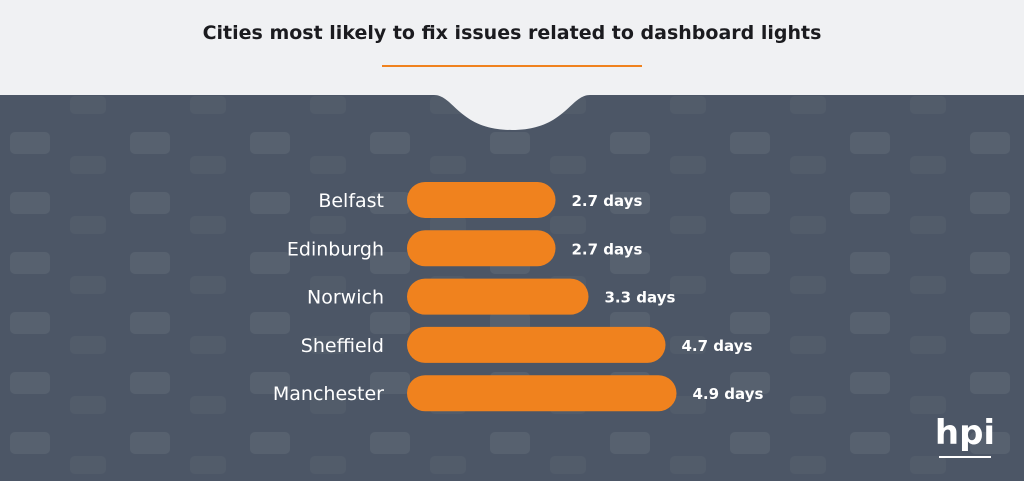  What do you see at coordinates (717, 346) in the screenshot?
I see `value-label: 4.7 days` at bounding box center [717, 346].